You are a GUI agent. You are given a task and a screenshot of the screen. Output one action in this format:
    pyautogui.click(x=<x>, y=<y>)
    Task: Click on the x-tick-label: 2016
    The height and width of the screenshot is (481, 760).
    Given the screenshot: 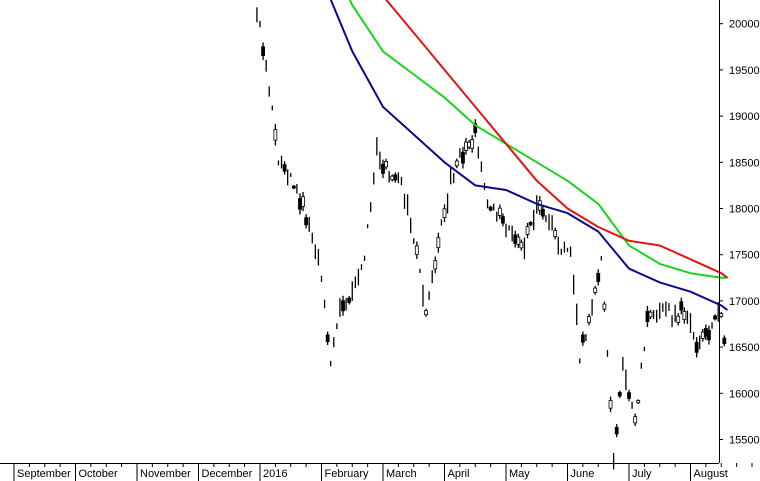 What is the action you would take?
    pyautogui.click(x=275, y=474)
    